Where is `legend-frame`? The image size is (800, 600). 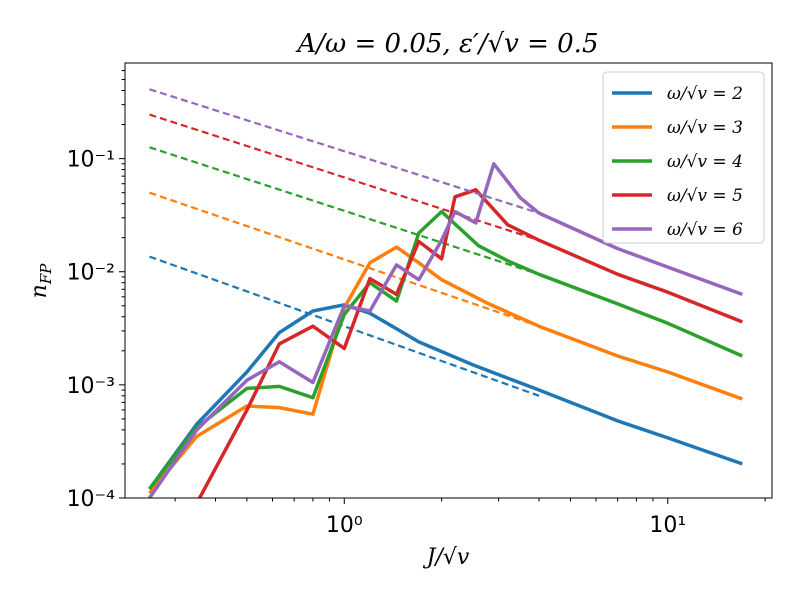 legend-frame is located at coordinates (683, 157).